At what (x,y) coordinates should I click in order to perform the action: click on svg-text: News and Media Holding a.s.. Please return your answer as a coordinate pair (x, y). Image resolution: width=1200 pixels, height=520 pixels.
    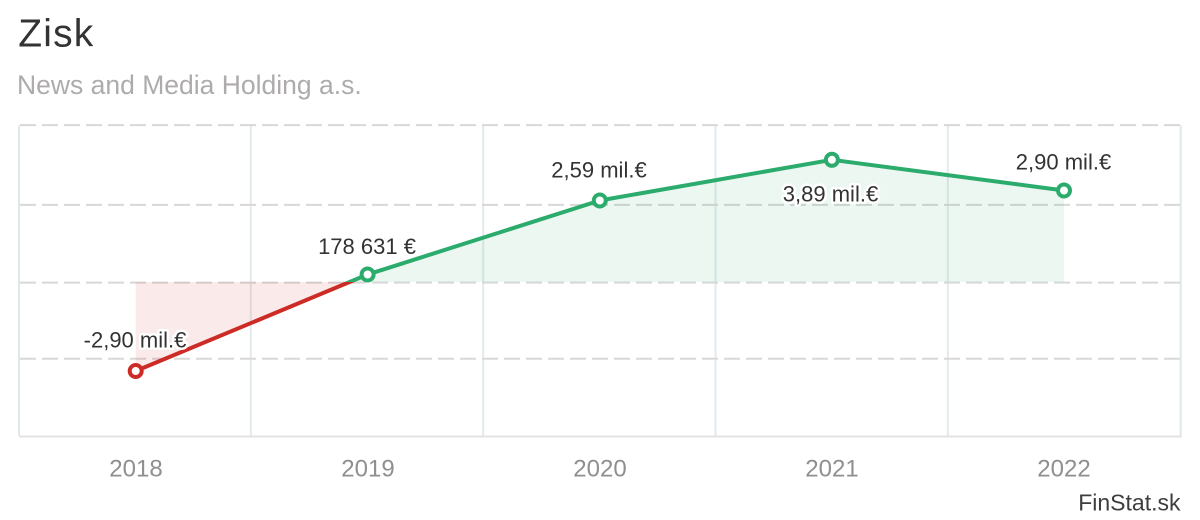
    Looking at the image, I should click on (189, 85).